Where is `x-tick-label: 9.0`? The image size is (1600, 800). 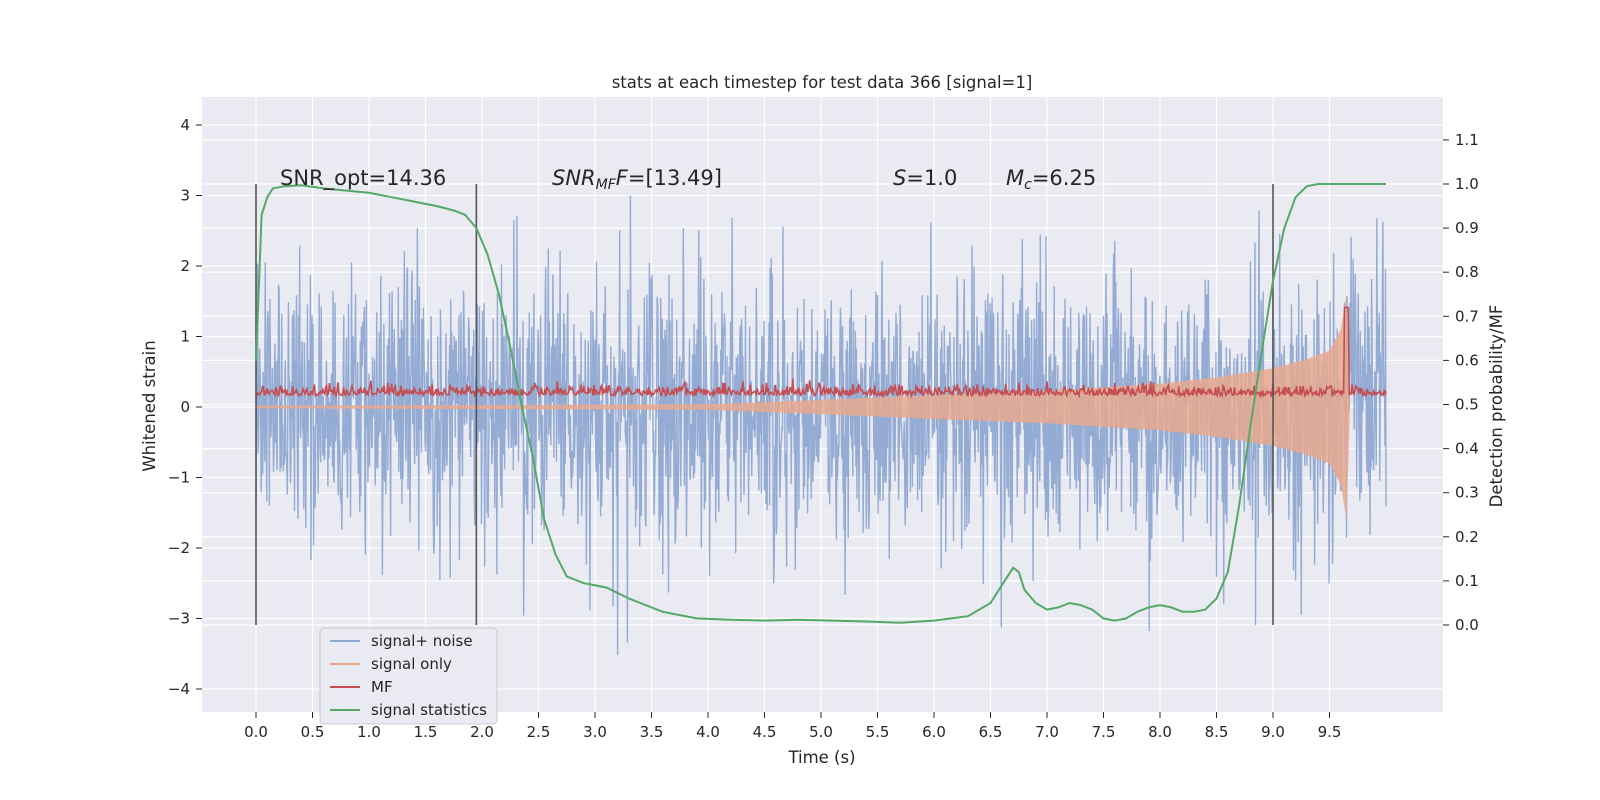 x-tick-label: 9.0 is located at coordinates (1273, 732).